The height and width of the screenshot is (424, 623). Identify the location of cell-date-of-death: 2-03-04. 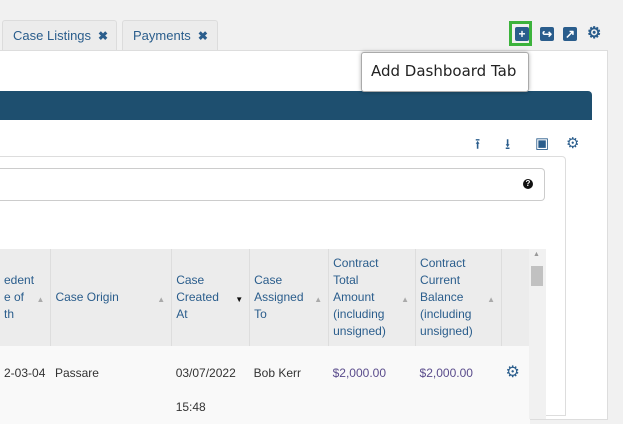
(25, 385).